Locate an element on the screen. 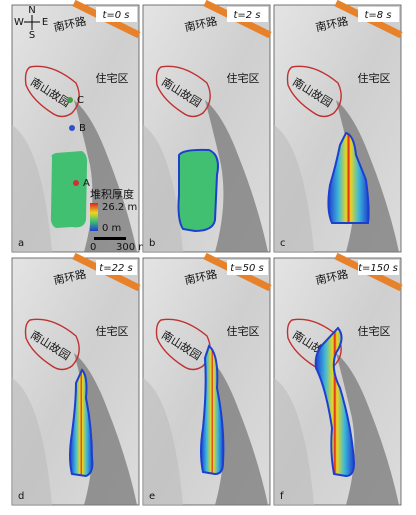  time-label: t=22 s is located at coordinates (115, 268).